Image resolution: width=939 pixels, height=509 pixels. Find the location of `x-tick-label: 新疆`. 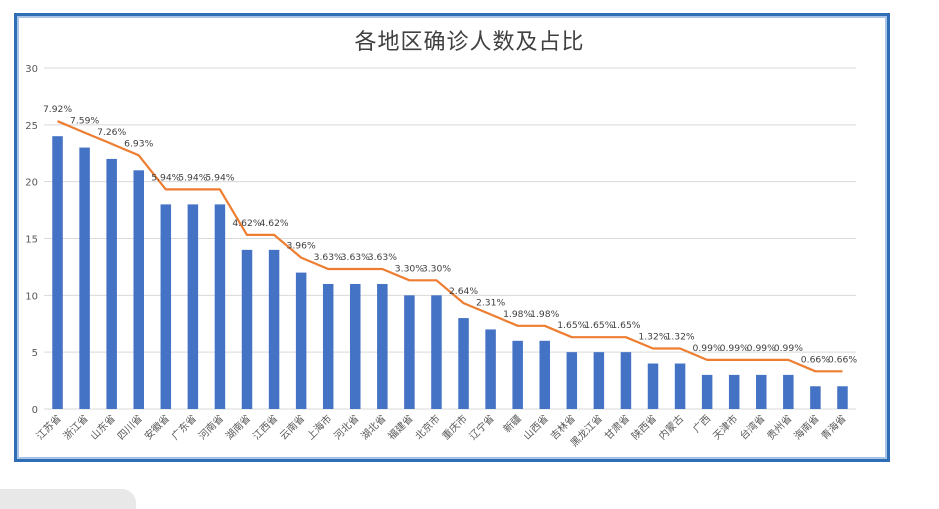

x-tick-label: 新疆 is located at coordinates (511, 423).